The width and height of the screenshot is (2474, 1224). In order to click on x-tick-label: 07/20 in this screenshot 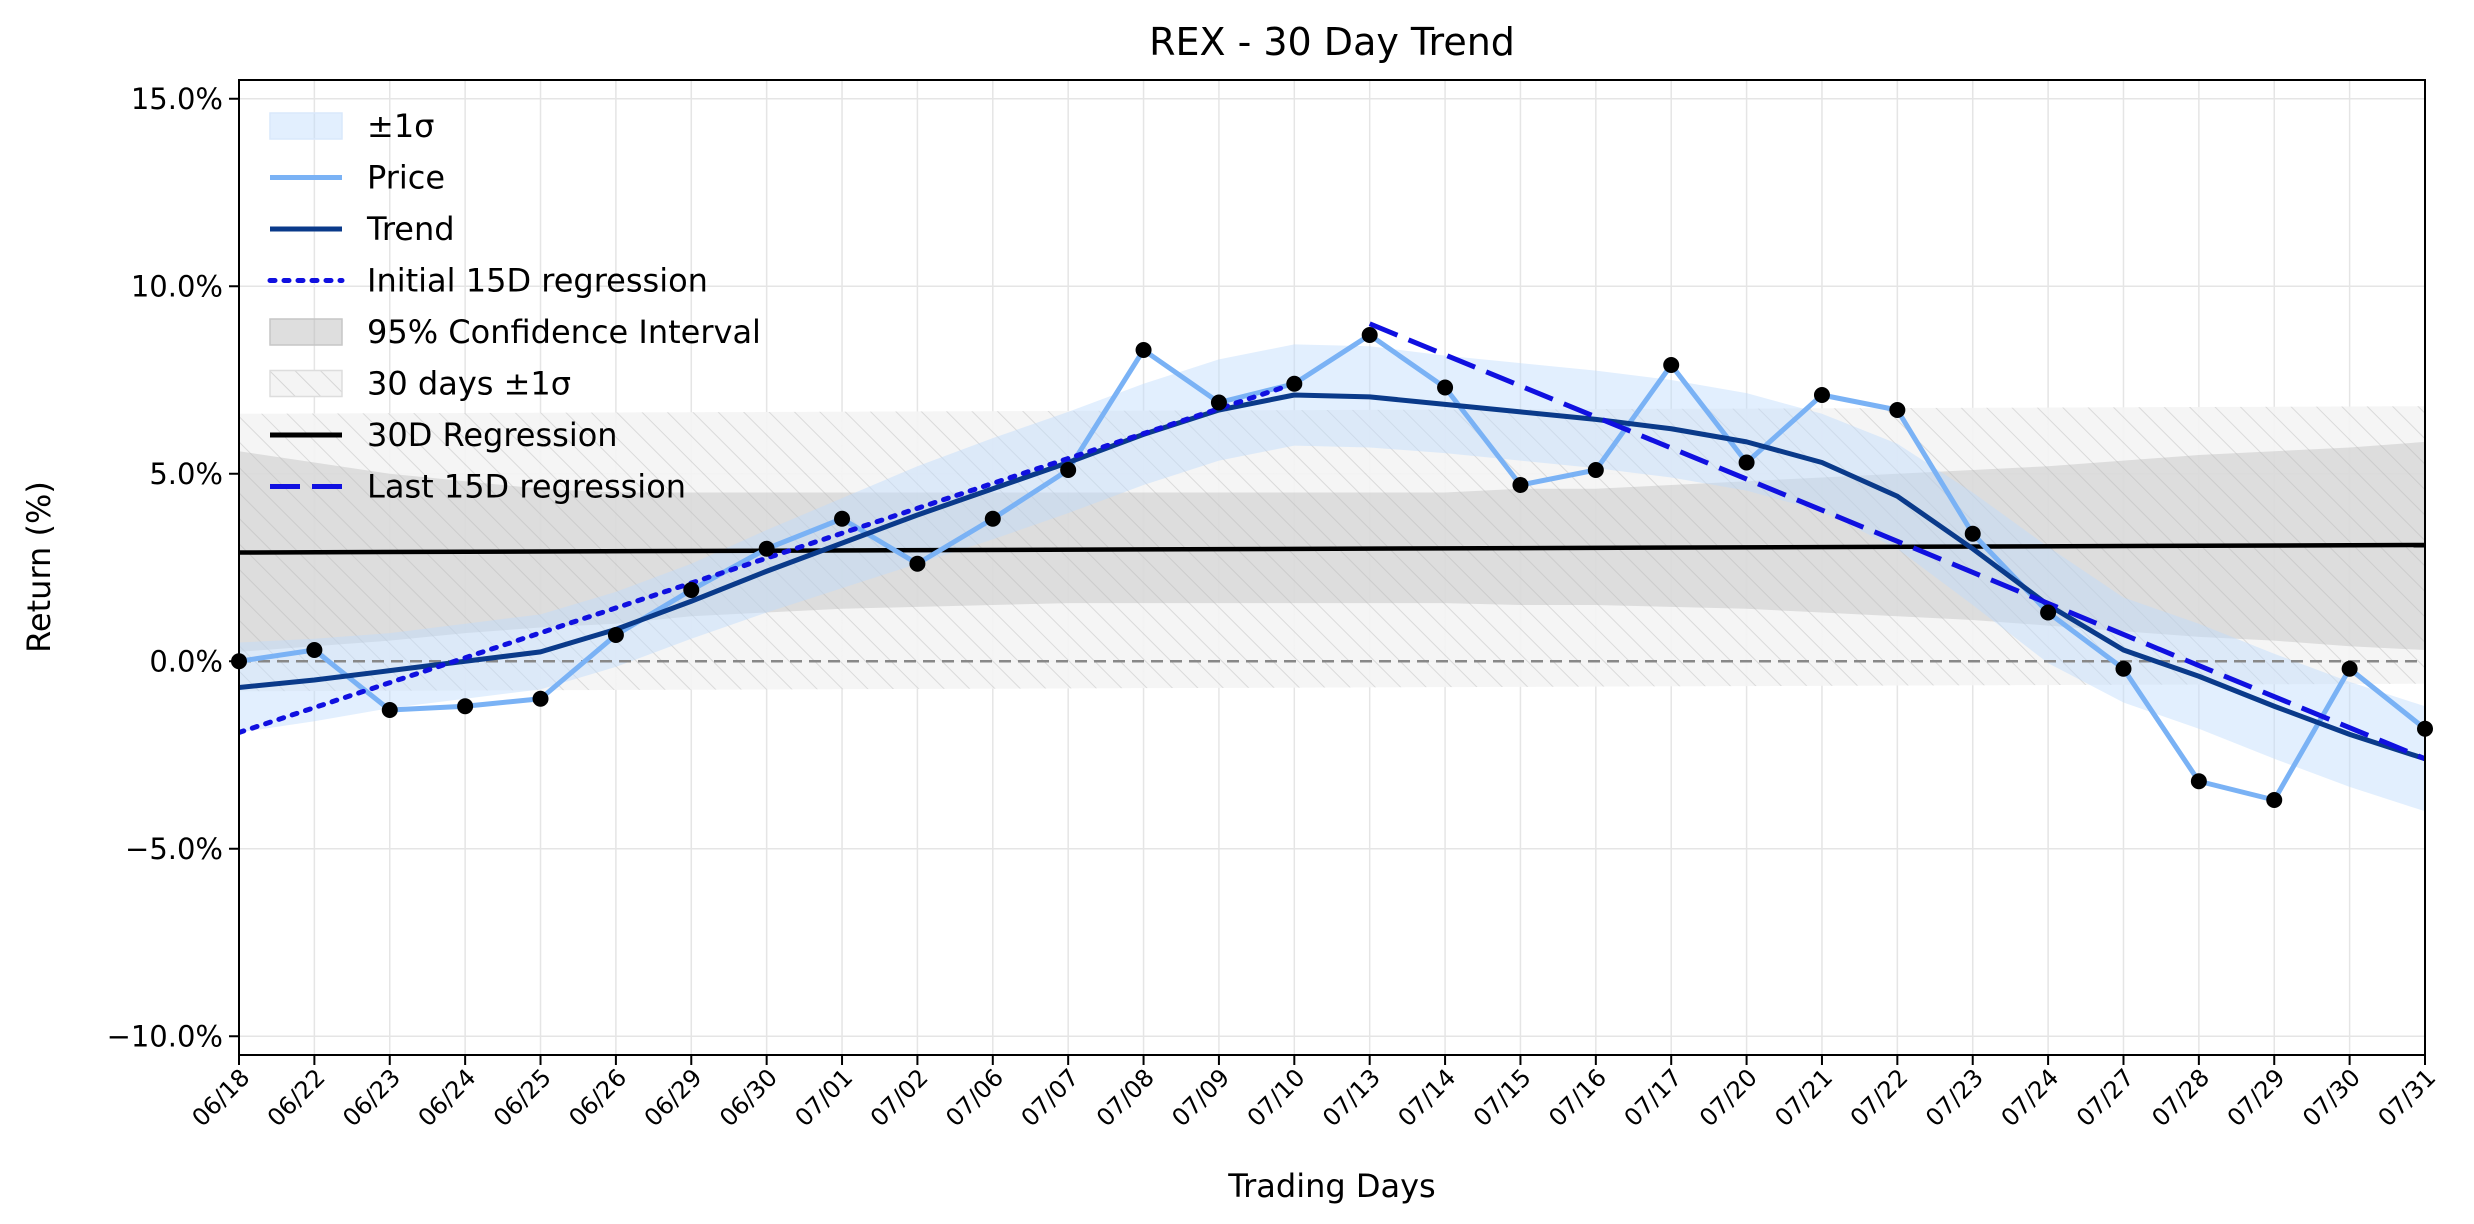, I will do `click(1728, 1097)`.